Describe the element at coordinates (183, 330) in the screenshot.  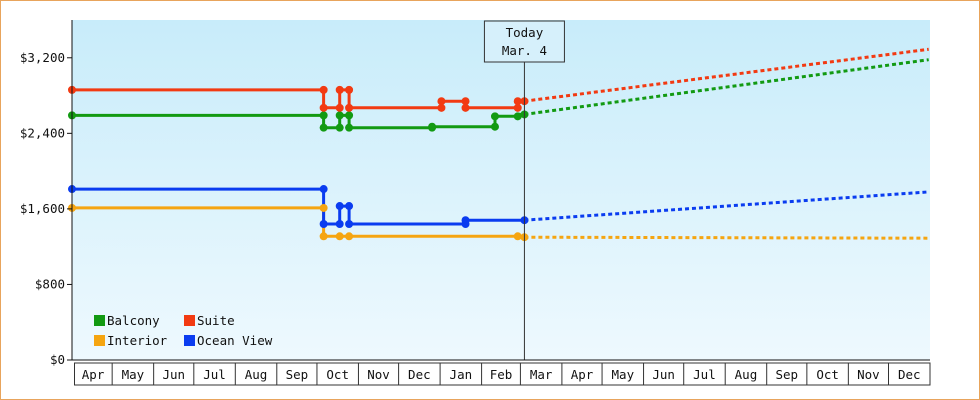
I see `legend: Balcony Suite Interior Ocean View` at that location.